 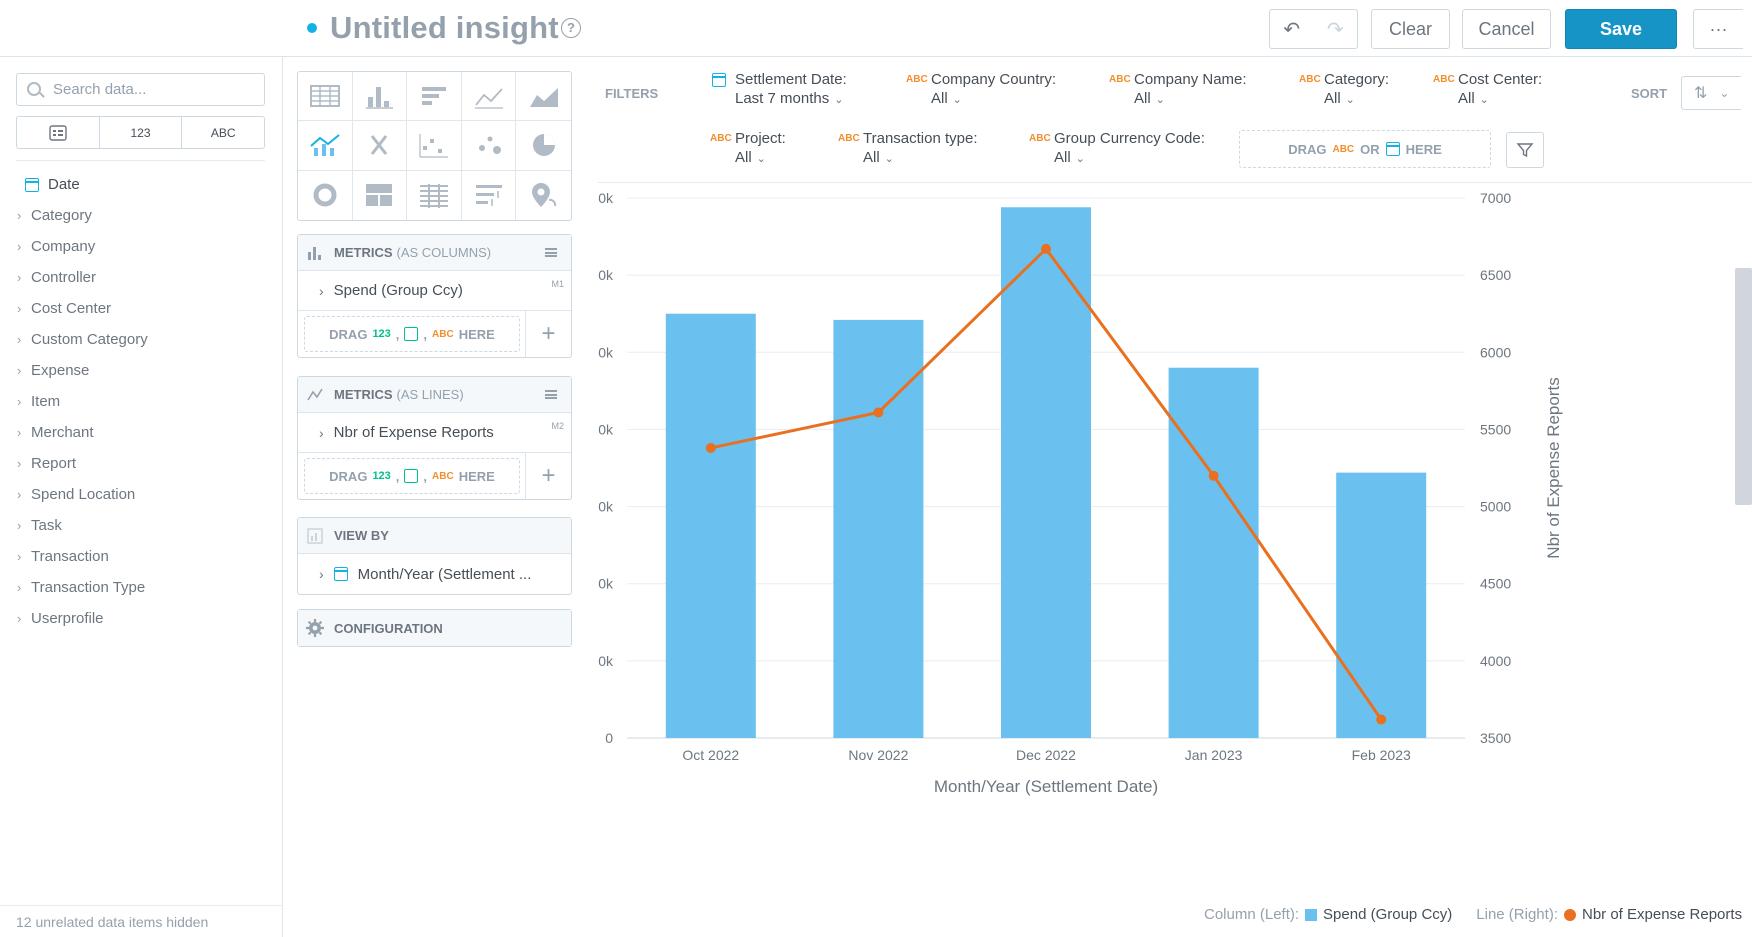 What do you see at coordinates (779, 89) in the screenshot?
I see `filter-settlement-date: Settlement Date: Last 7 months ⌄` at bounding box center [779, 89].